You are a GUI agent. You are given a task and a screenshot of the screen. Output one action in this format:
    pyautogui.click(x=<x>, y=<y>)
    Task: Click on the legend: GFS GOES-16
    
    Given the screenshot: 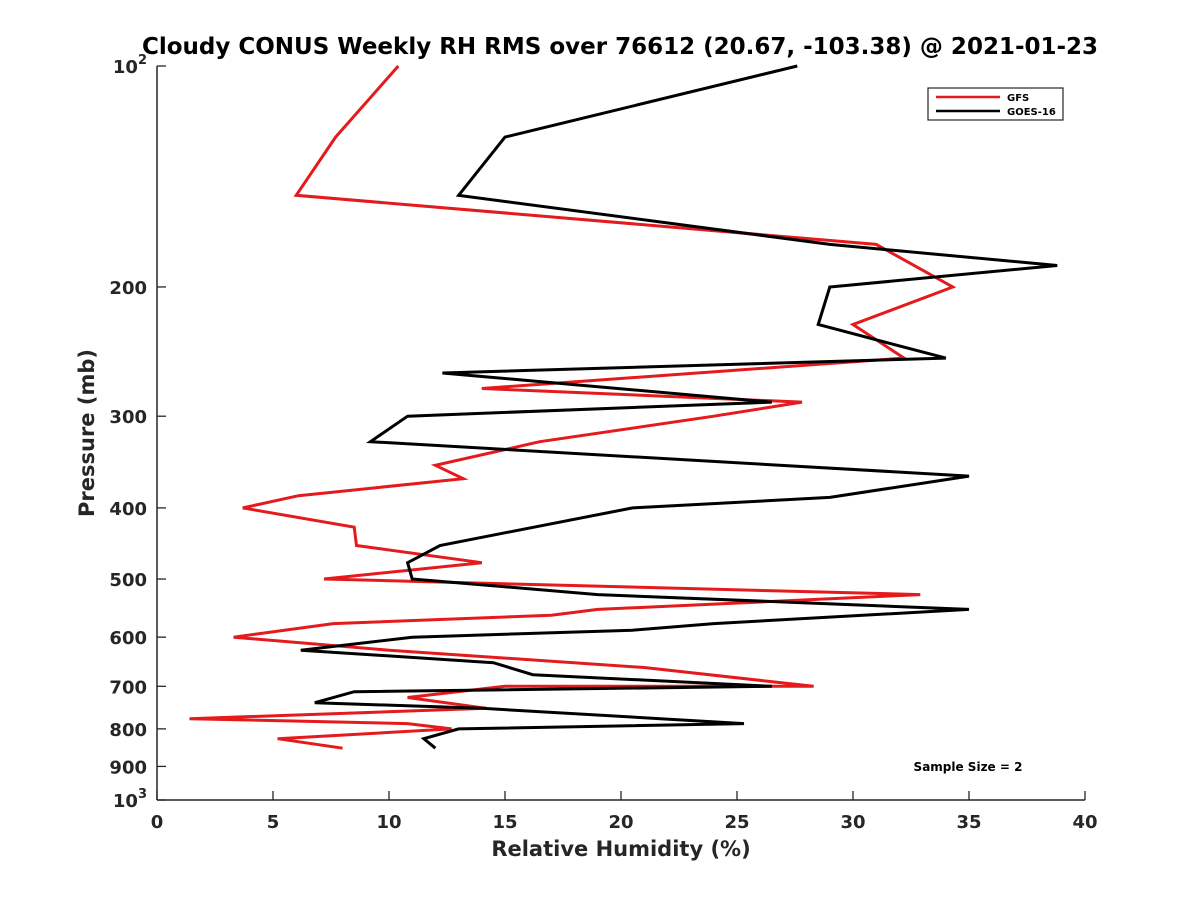 What is the action you would take?
    pyautogui.click(x=995, y=104)
    